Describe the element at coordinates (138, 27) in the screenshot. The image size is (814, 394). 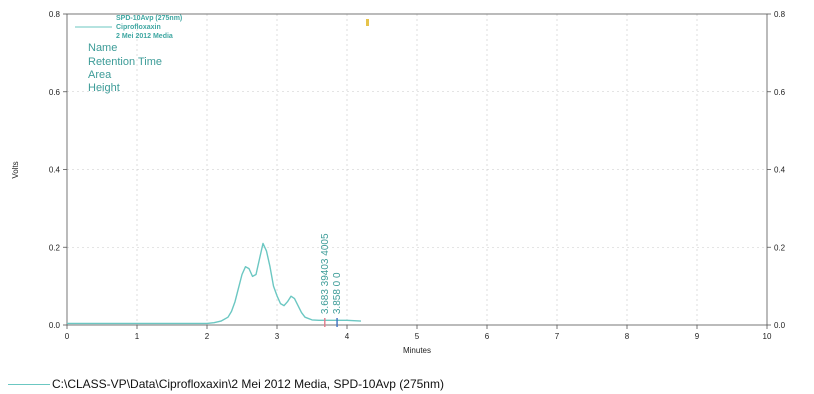
I see `legend-sample: Ciprofloxaxin` at that location.